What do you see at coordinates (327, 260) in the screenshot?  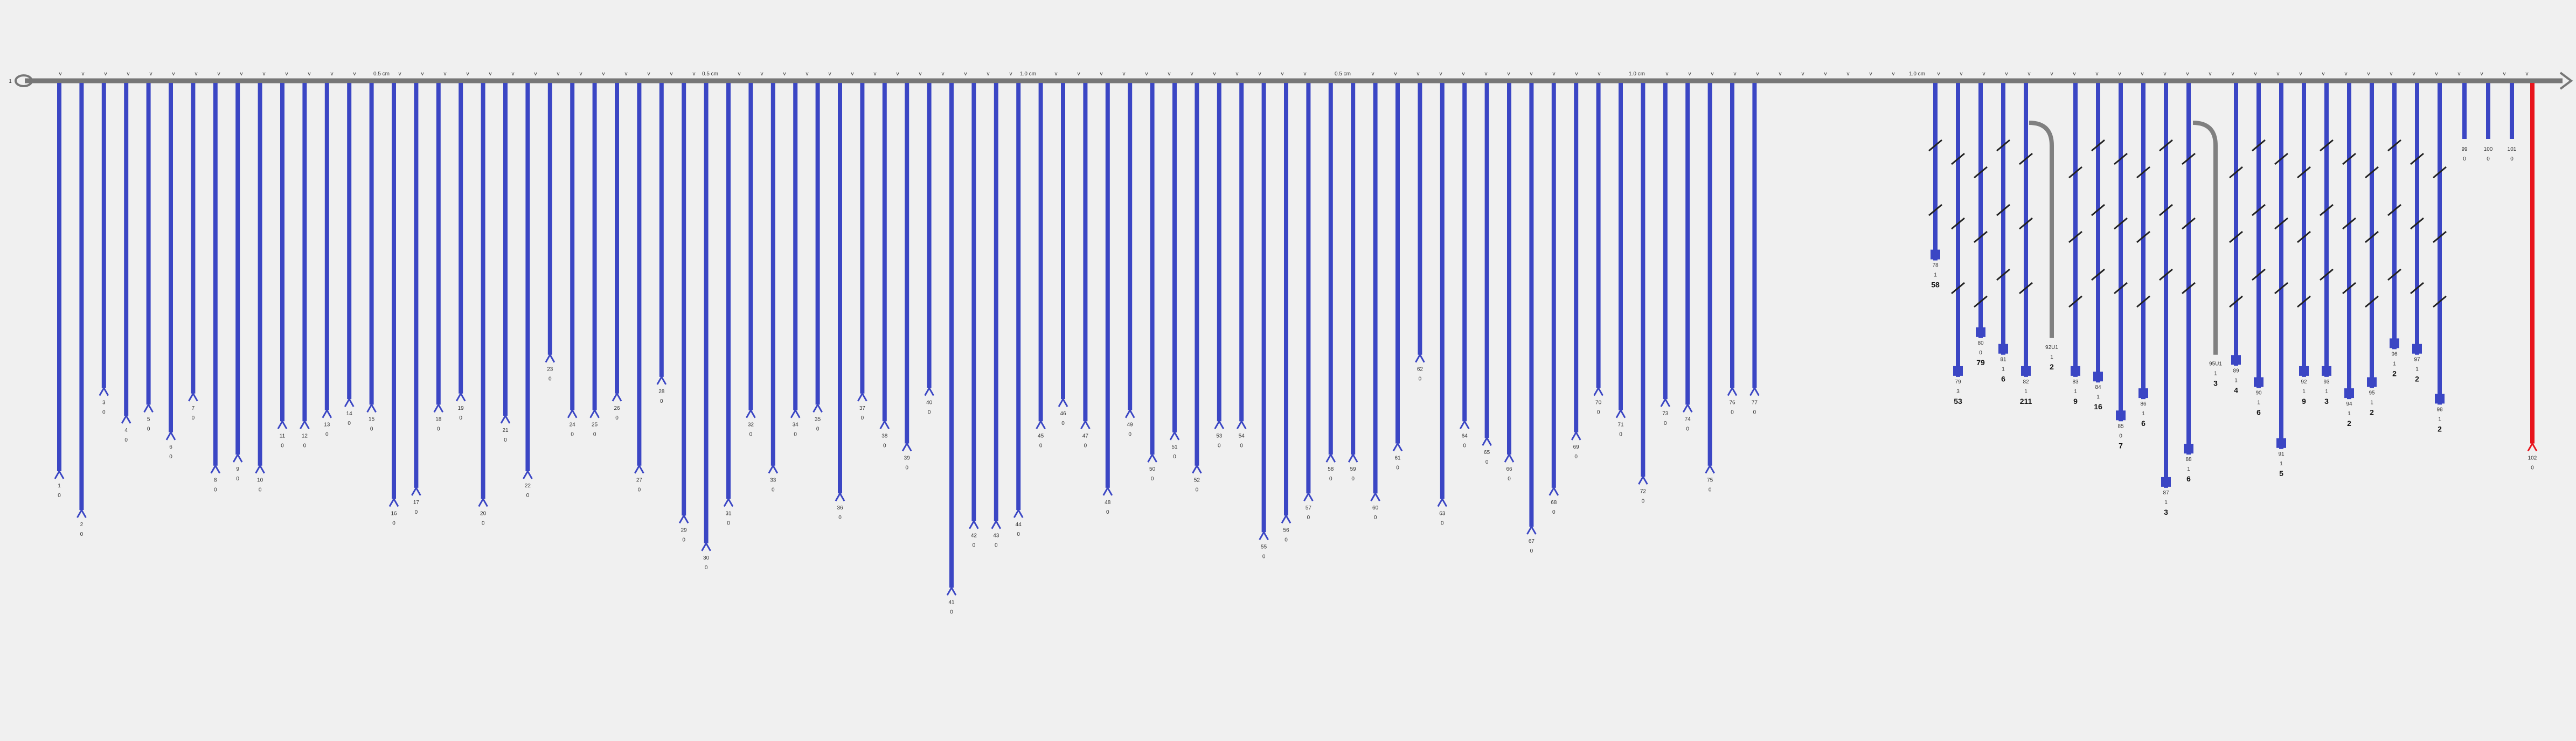 I see `branch: 13 0` at bounding box center [327, 260].